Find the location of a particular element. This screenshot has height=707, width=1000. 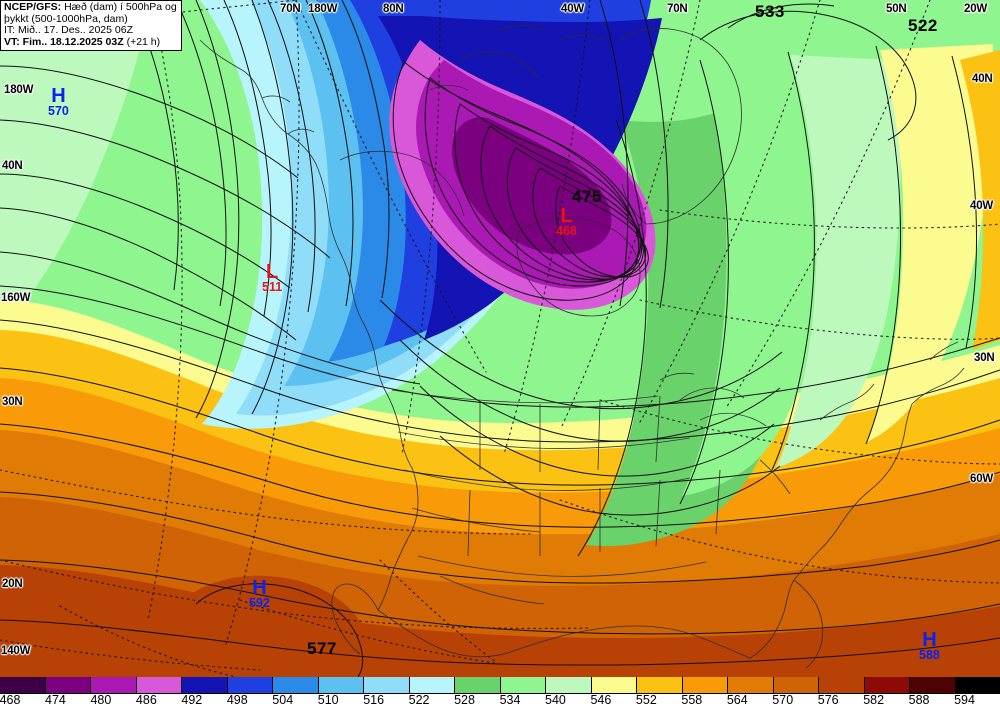

pressure-centre-low: L 468 is located at coordinates (566, 222).